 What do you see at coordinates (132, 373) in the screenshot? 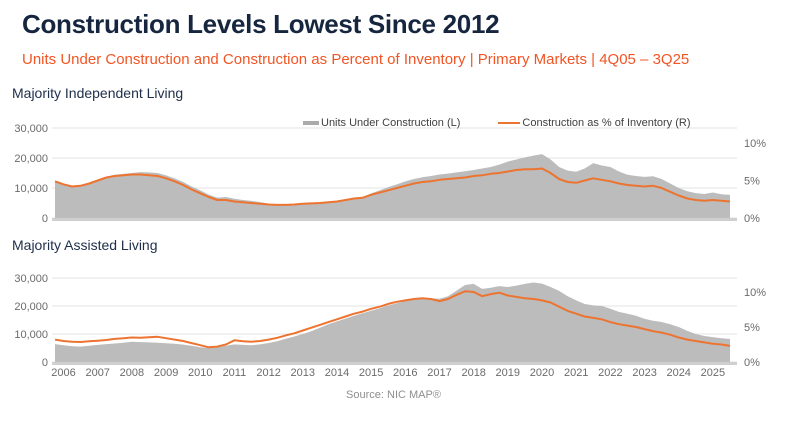
I see `x-axis-year-label: 2008` at bounding box center [132, 373].